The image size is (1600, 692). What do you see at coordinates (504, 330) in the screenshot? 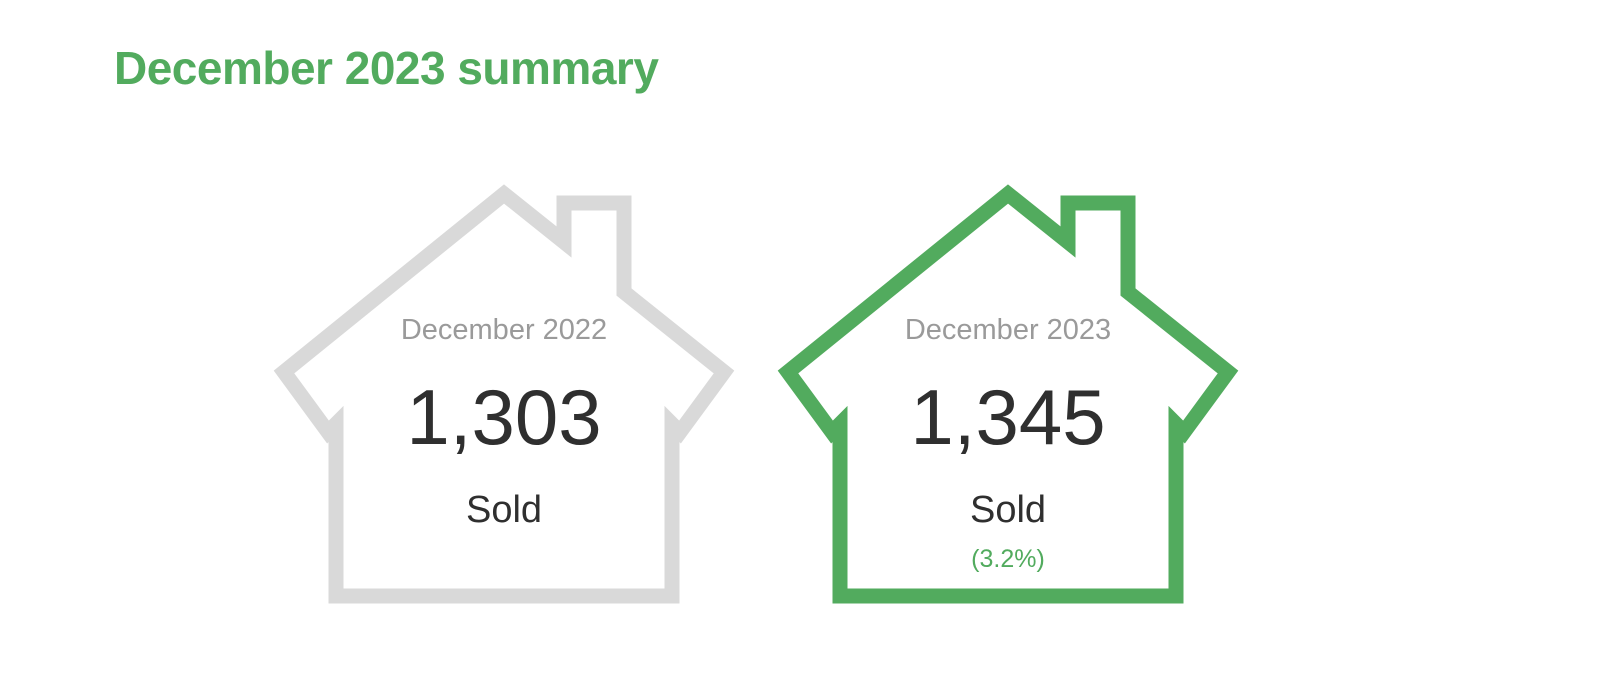
I see `period-label: December 2022` at bounding box center [504, 330].